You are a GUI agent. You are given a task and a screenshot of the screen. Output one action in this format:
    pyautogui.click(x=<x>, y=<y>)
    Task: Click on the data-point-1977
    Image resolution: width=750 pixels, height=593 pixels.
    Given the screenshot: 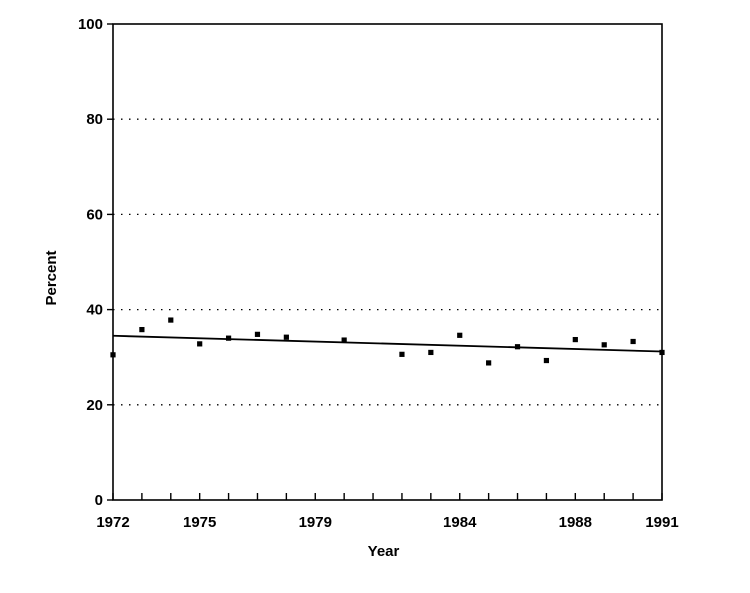 What is the action you would take?
    pyautogui.click(x=257, y=334)
    